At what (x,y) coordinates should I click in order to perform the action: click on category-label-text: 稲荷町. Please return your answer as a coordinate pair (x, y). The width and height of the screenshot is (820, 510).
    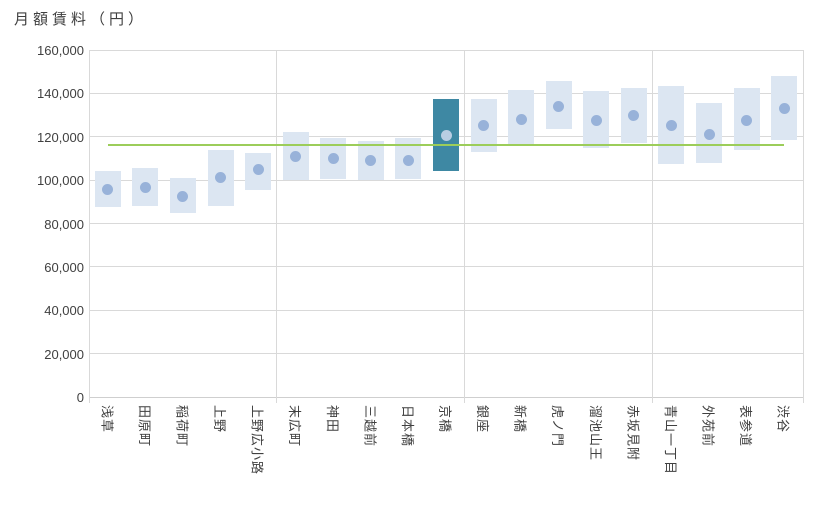
    Looking at the image, I should click on (182, 426).